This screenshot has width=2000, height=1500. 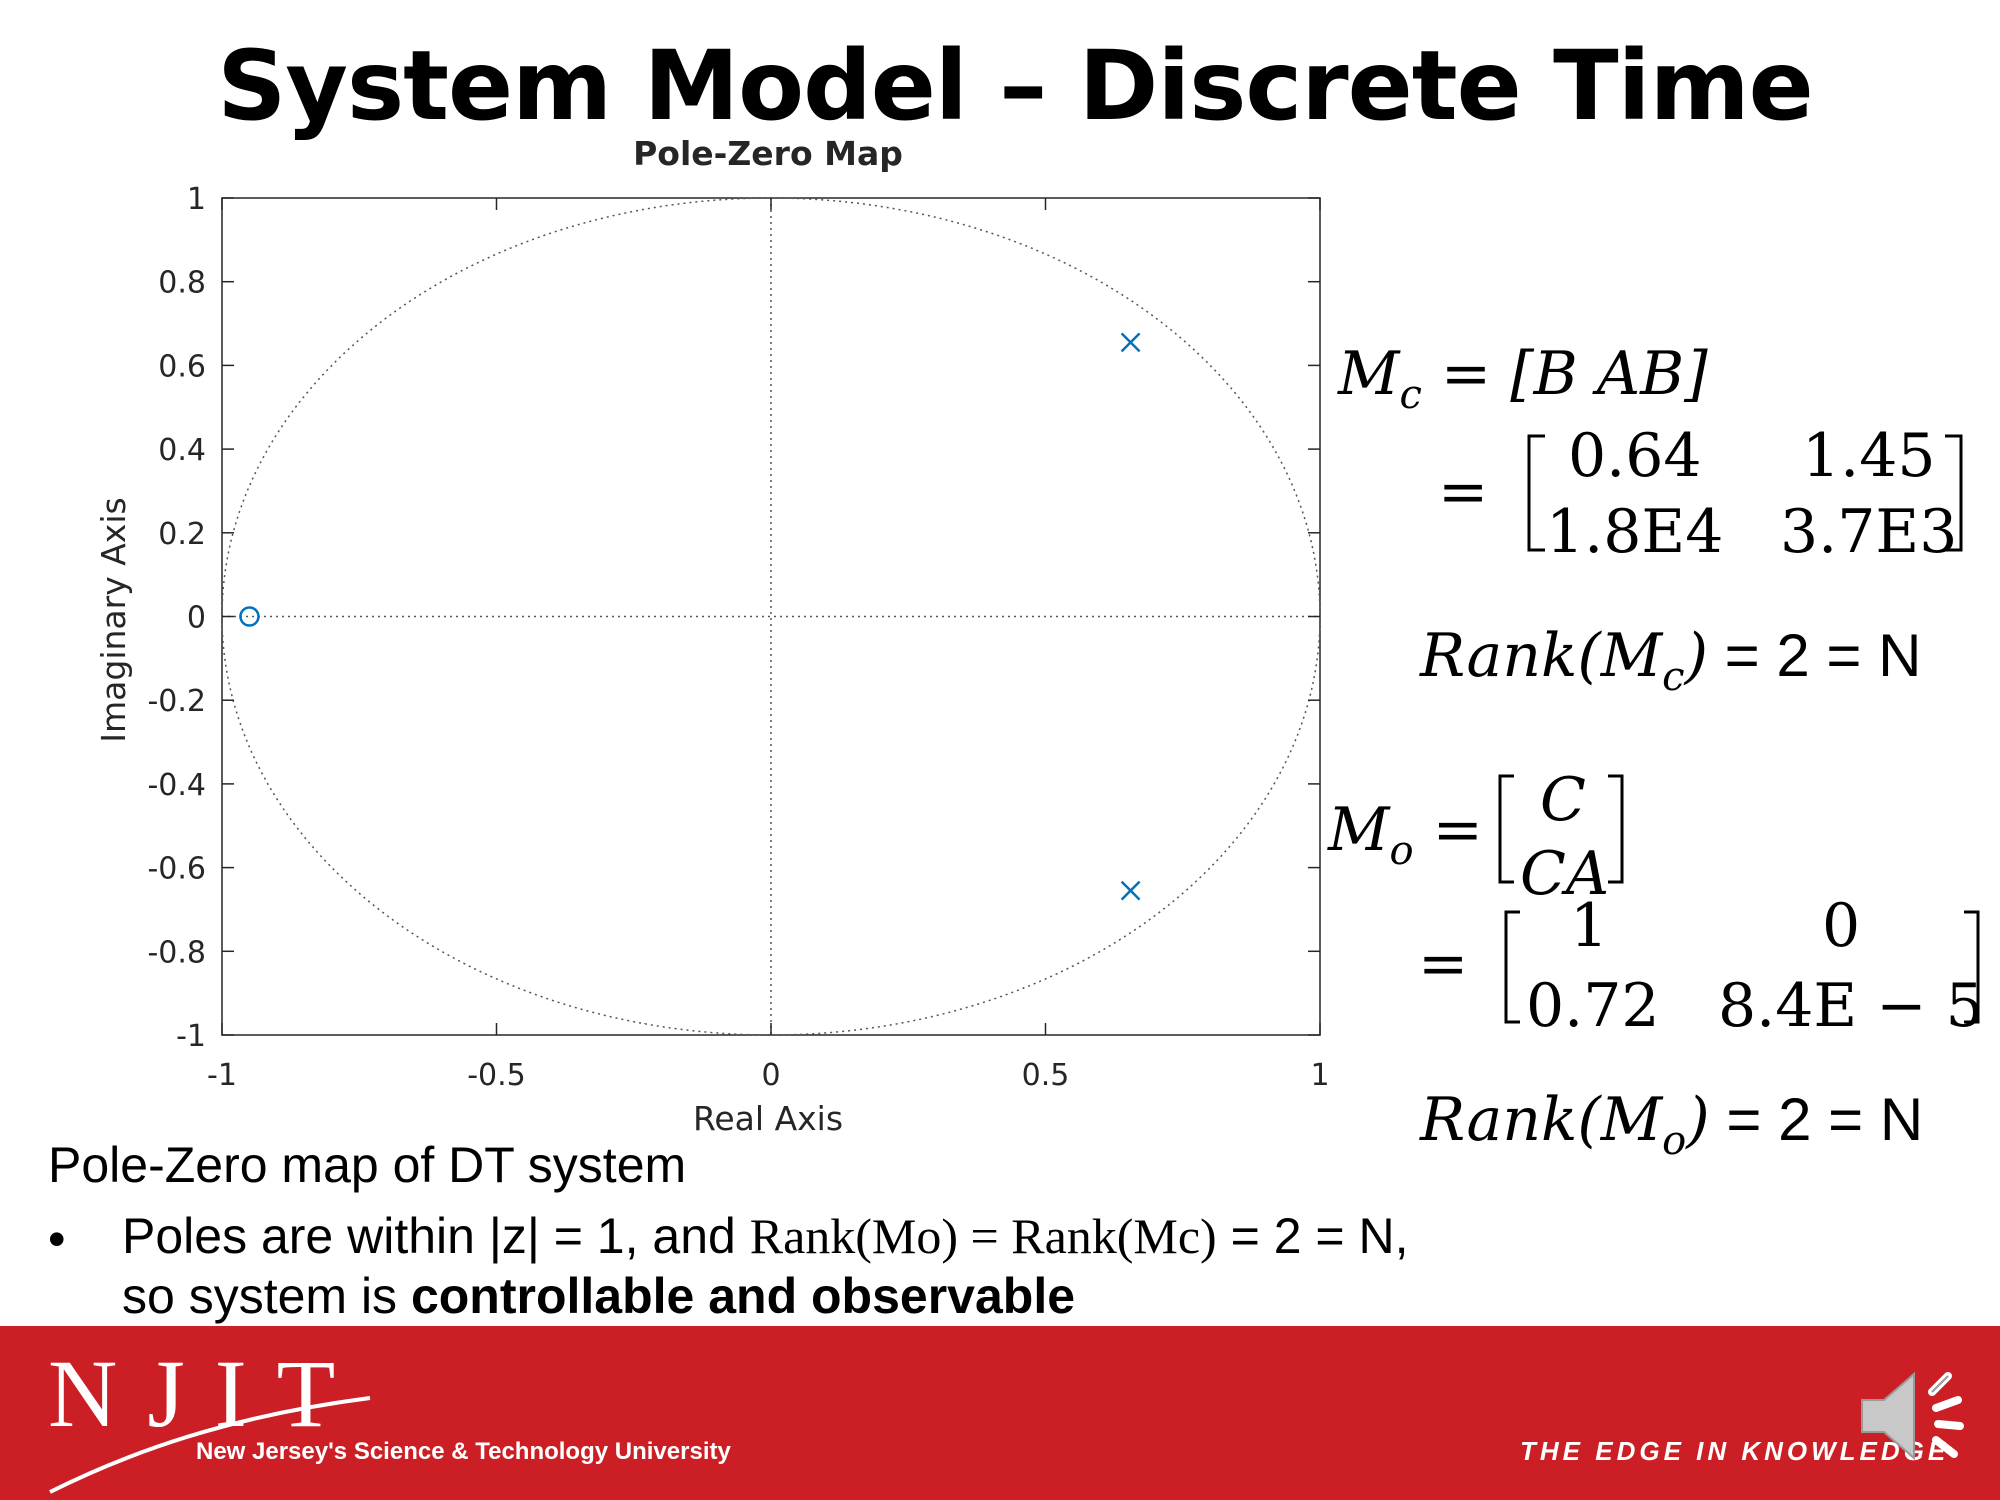 What do you see at coordinates (768, 1118) in the screenshot?
I see `x-axis-label: Real Axis` at bounding box center [768, 1118].